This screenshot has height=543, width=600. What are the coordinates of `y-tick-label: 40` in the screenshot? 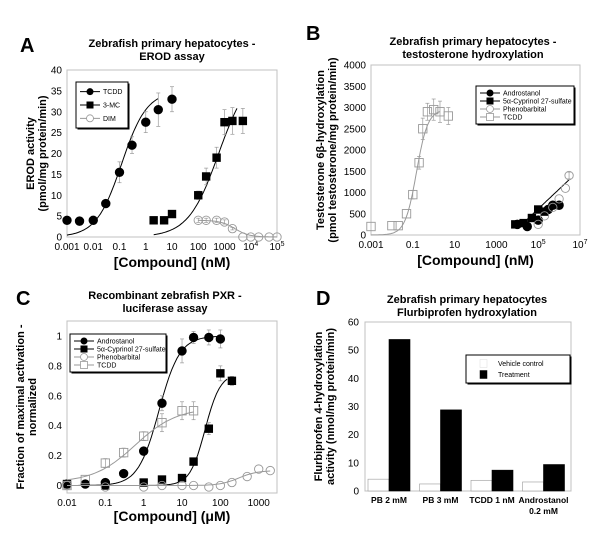 It's located at (57, 71).